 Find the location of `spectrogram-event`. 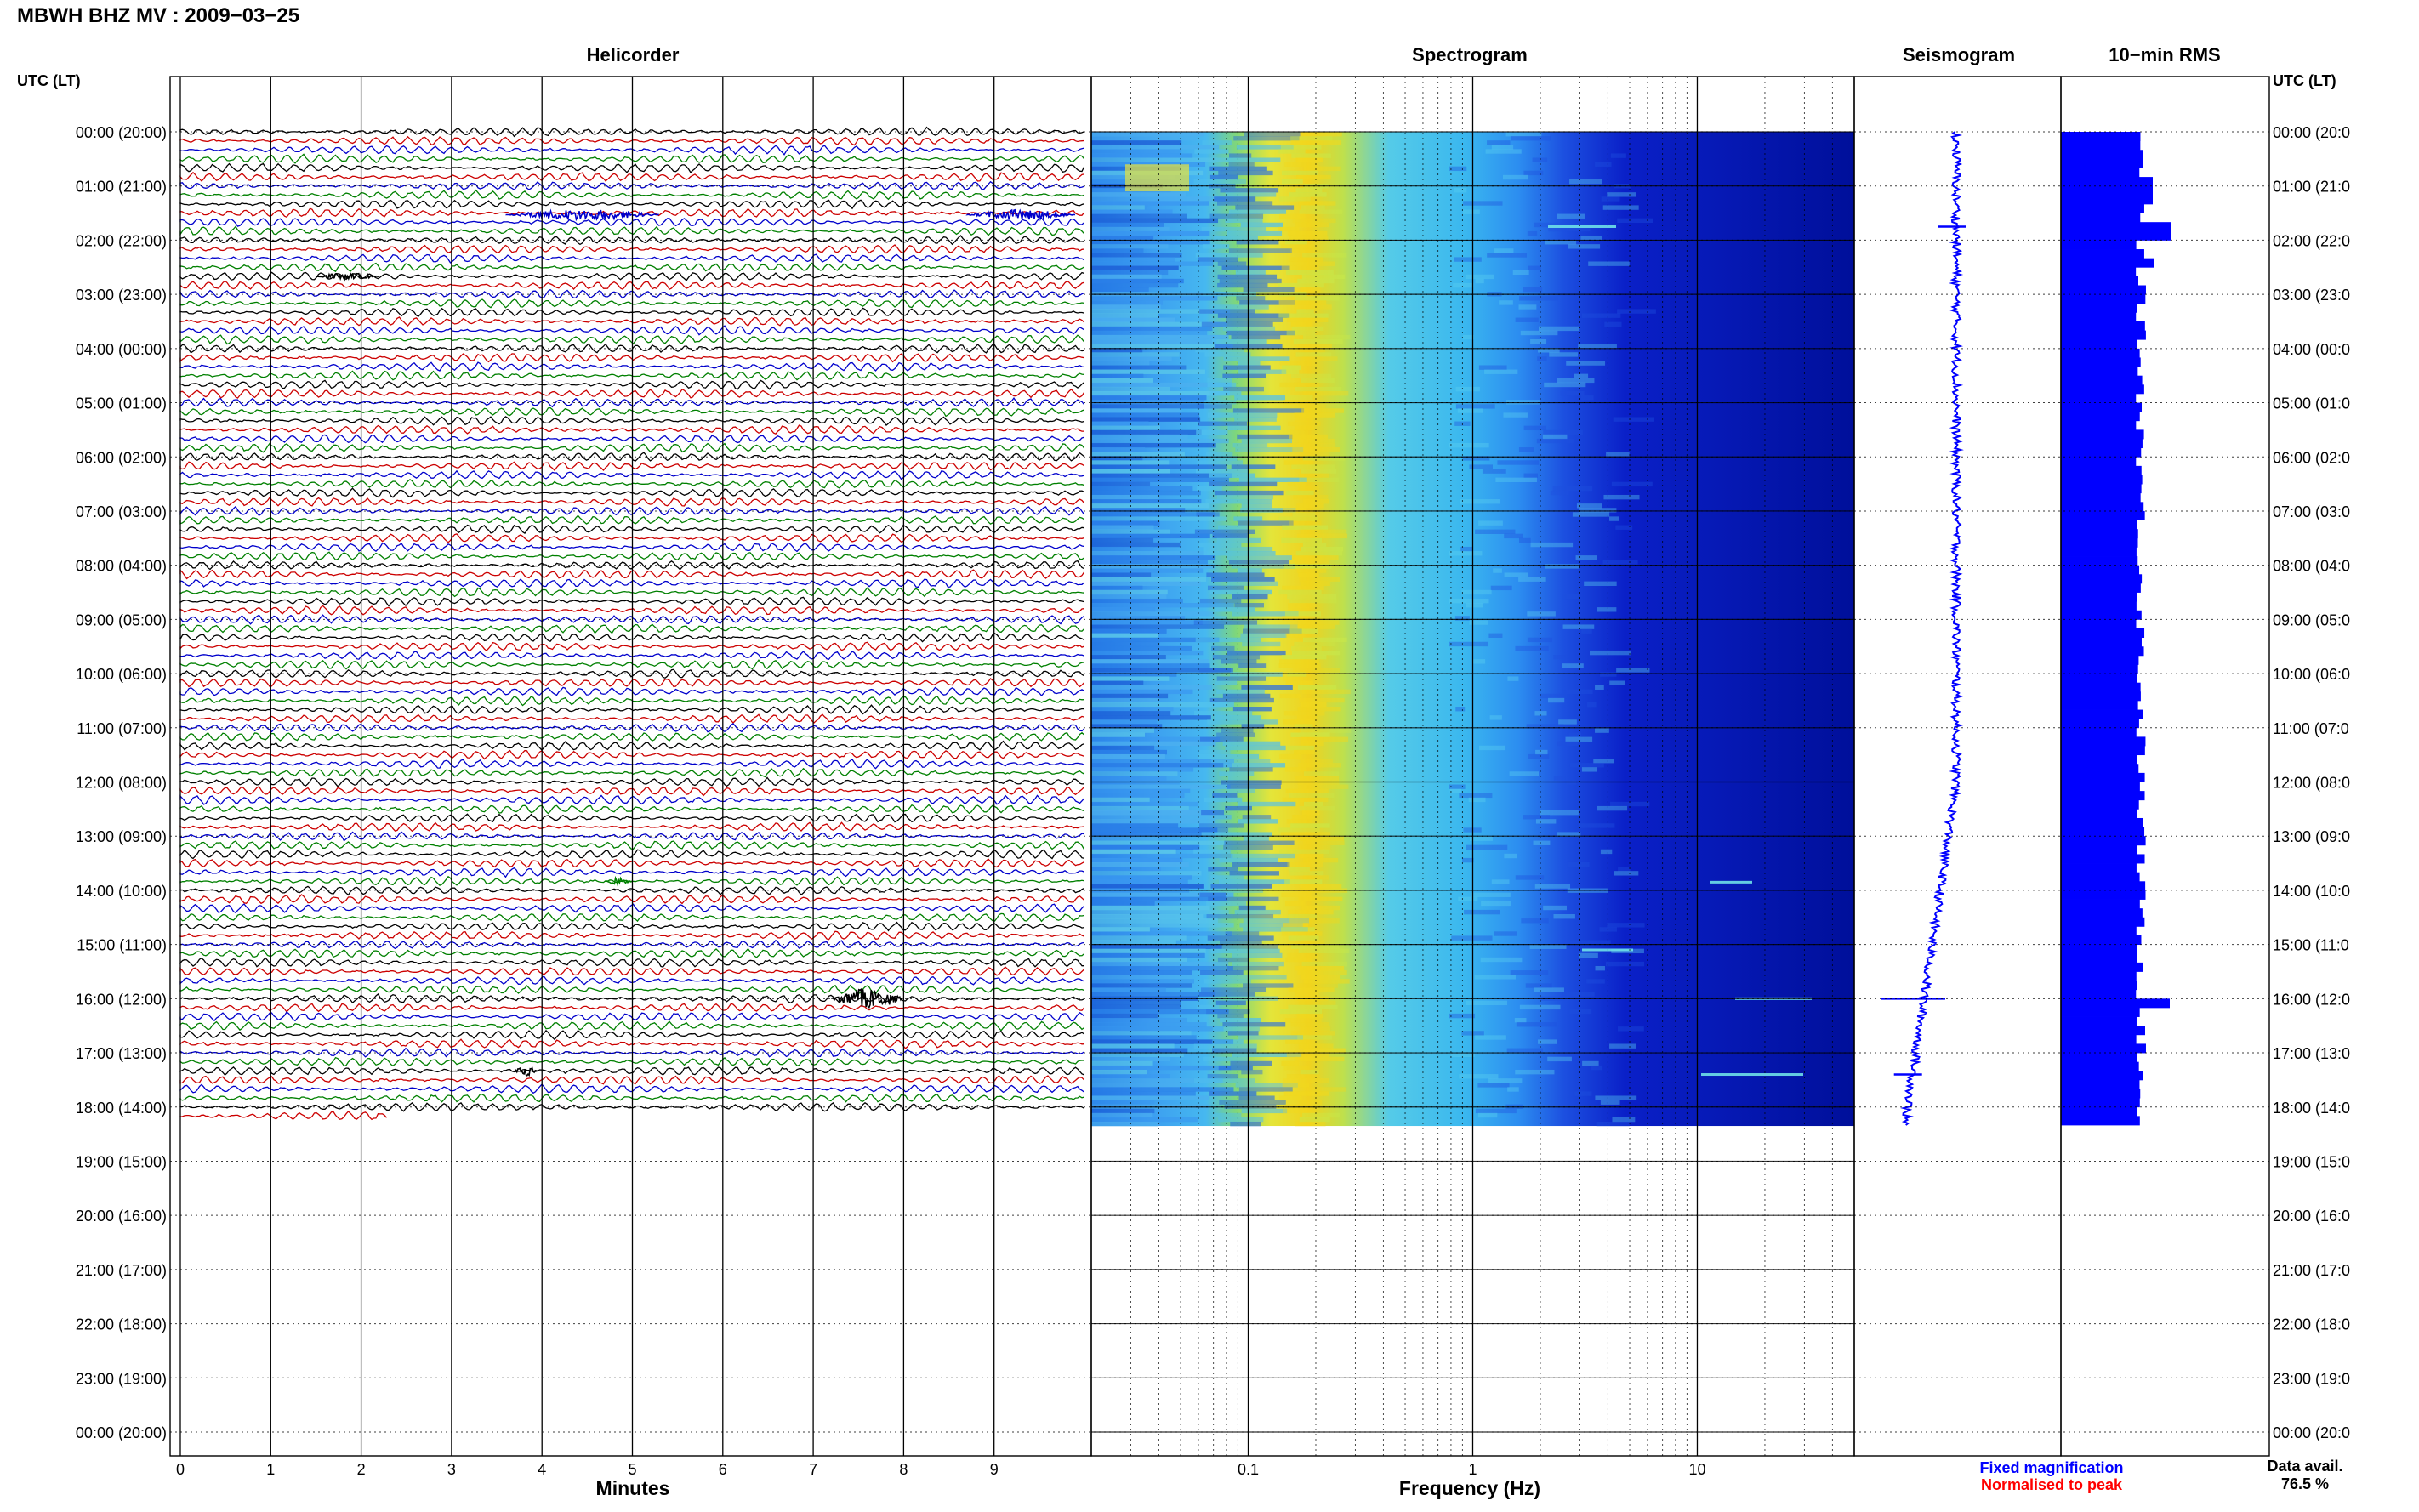

spectrogram-event is located at coordinates (1582, 226).